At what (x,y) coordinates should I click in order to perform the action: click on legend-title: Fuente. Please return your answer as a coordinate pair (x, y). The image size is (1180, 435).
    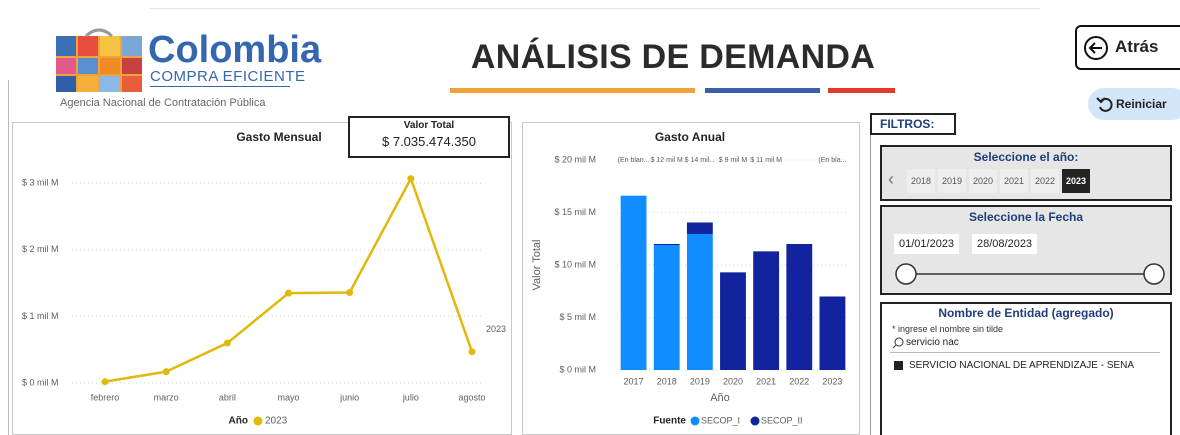
    Looking at the image, I should click on (669, 421).